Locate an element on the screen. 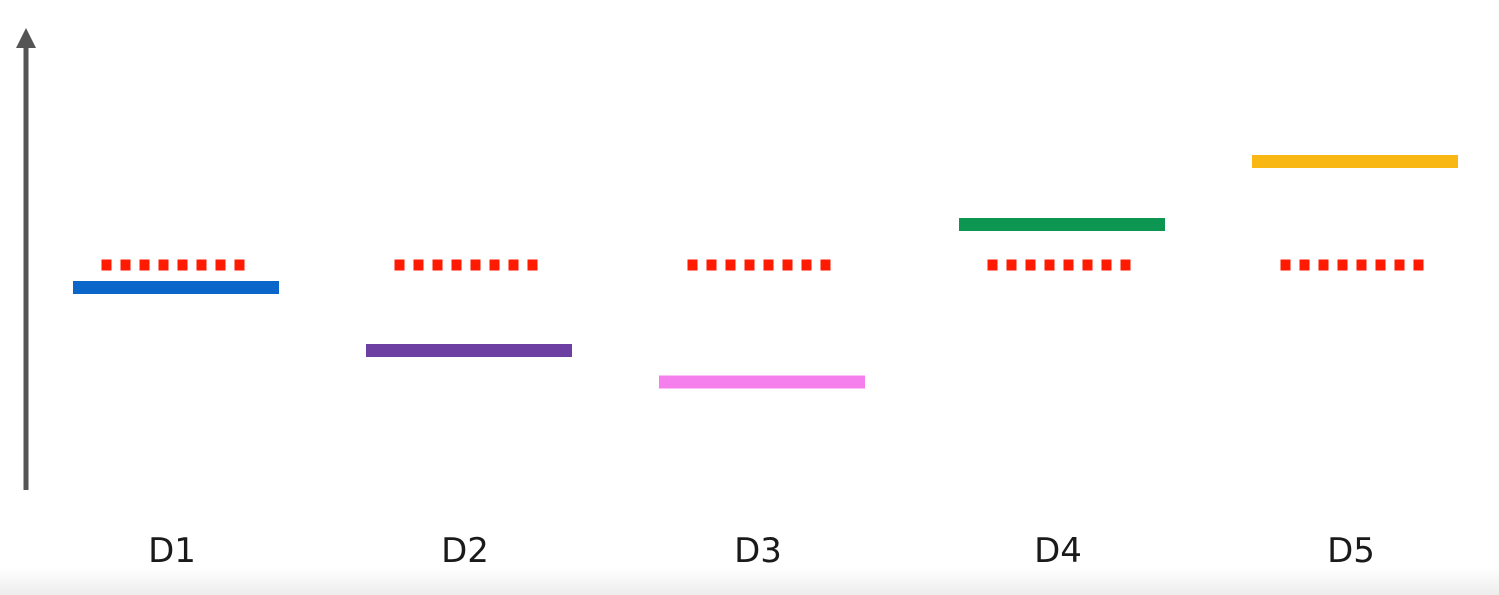 The height and width of the screenshot is (595, 1499). x-tick-label-d5: D5 is located at coordinates (1351, 551).